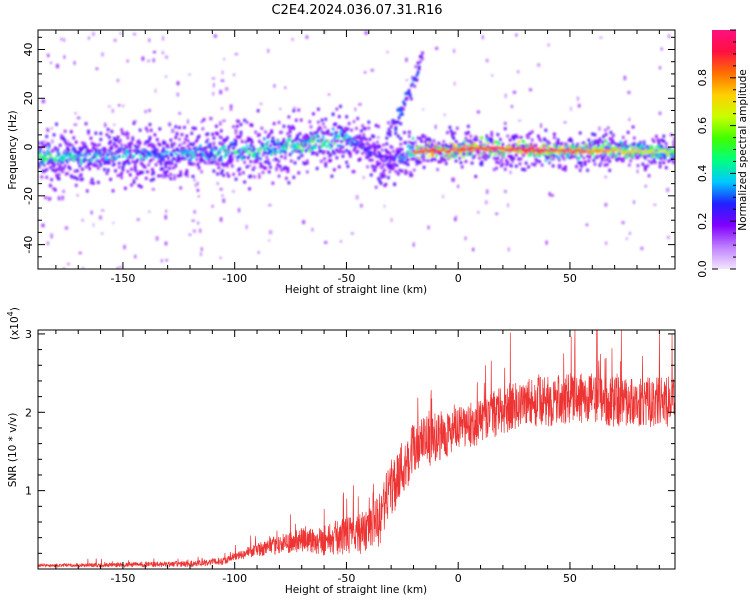  I want to click on snr-y-scale-factor: (x104), so click(13, 323).